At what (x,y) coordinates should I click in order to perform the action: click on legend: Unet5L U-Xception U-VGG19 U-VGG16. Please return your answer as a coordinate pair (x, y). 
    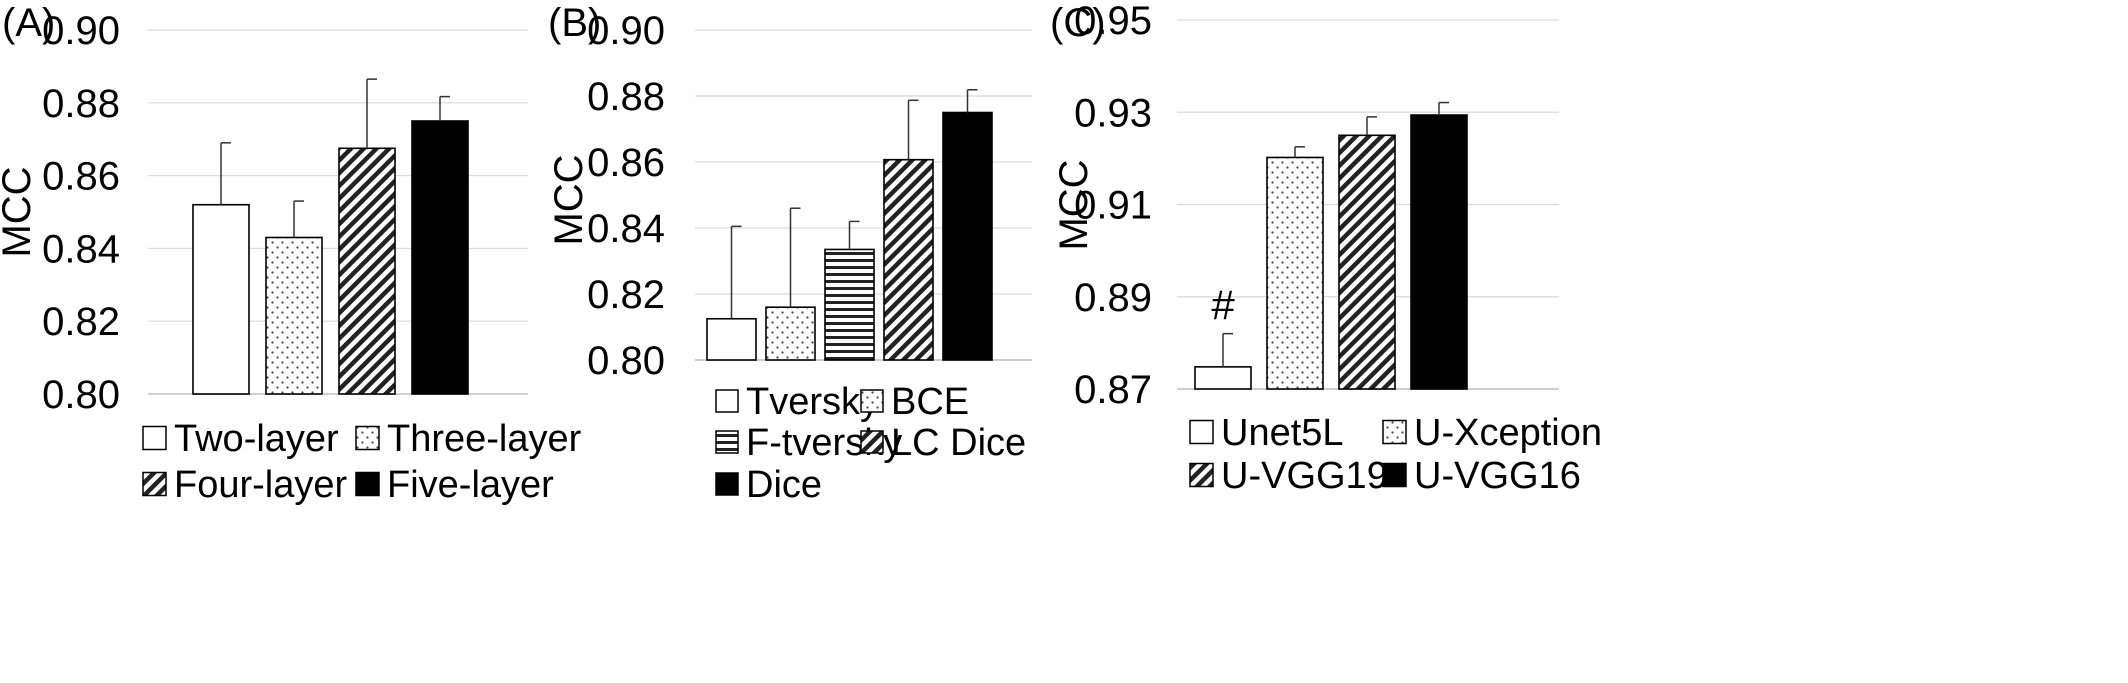
    Looking at the image, I should click on (1395, 454).